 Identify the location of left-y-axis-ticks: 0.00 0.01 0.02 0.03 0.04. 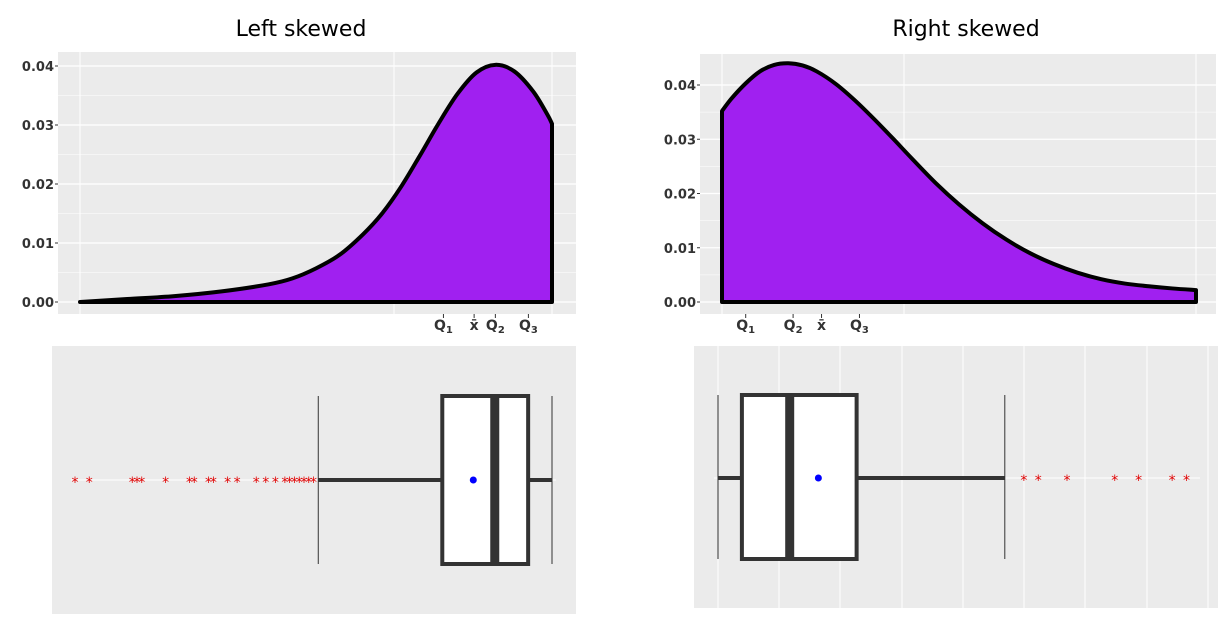
(40, 185).